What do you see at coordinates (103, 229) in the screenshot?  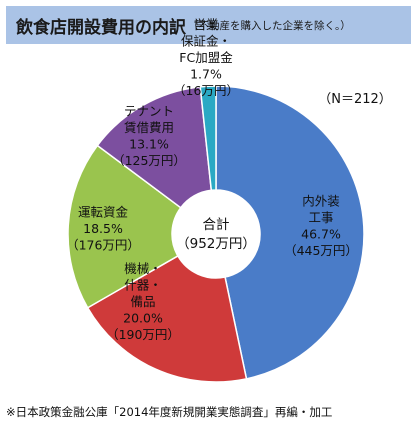 I see `slice-label-working-capital: 運転資金 18.5%（176万円）` at bounding box center [103, 229].